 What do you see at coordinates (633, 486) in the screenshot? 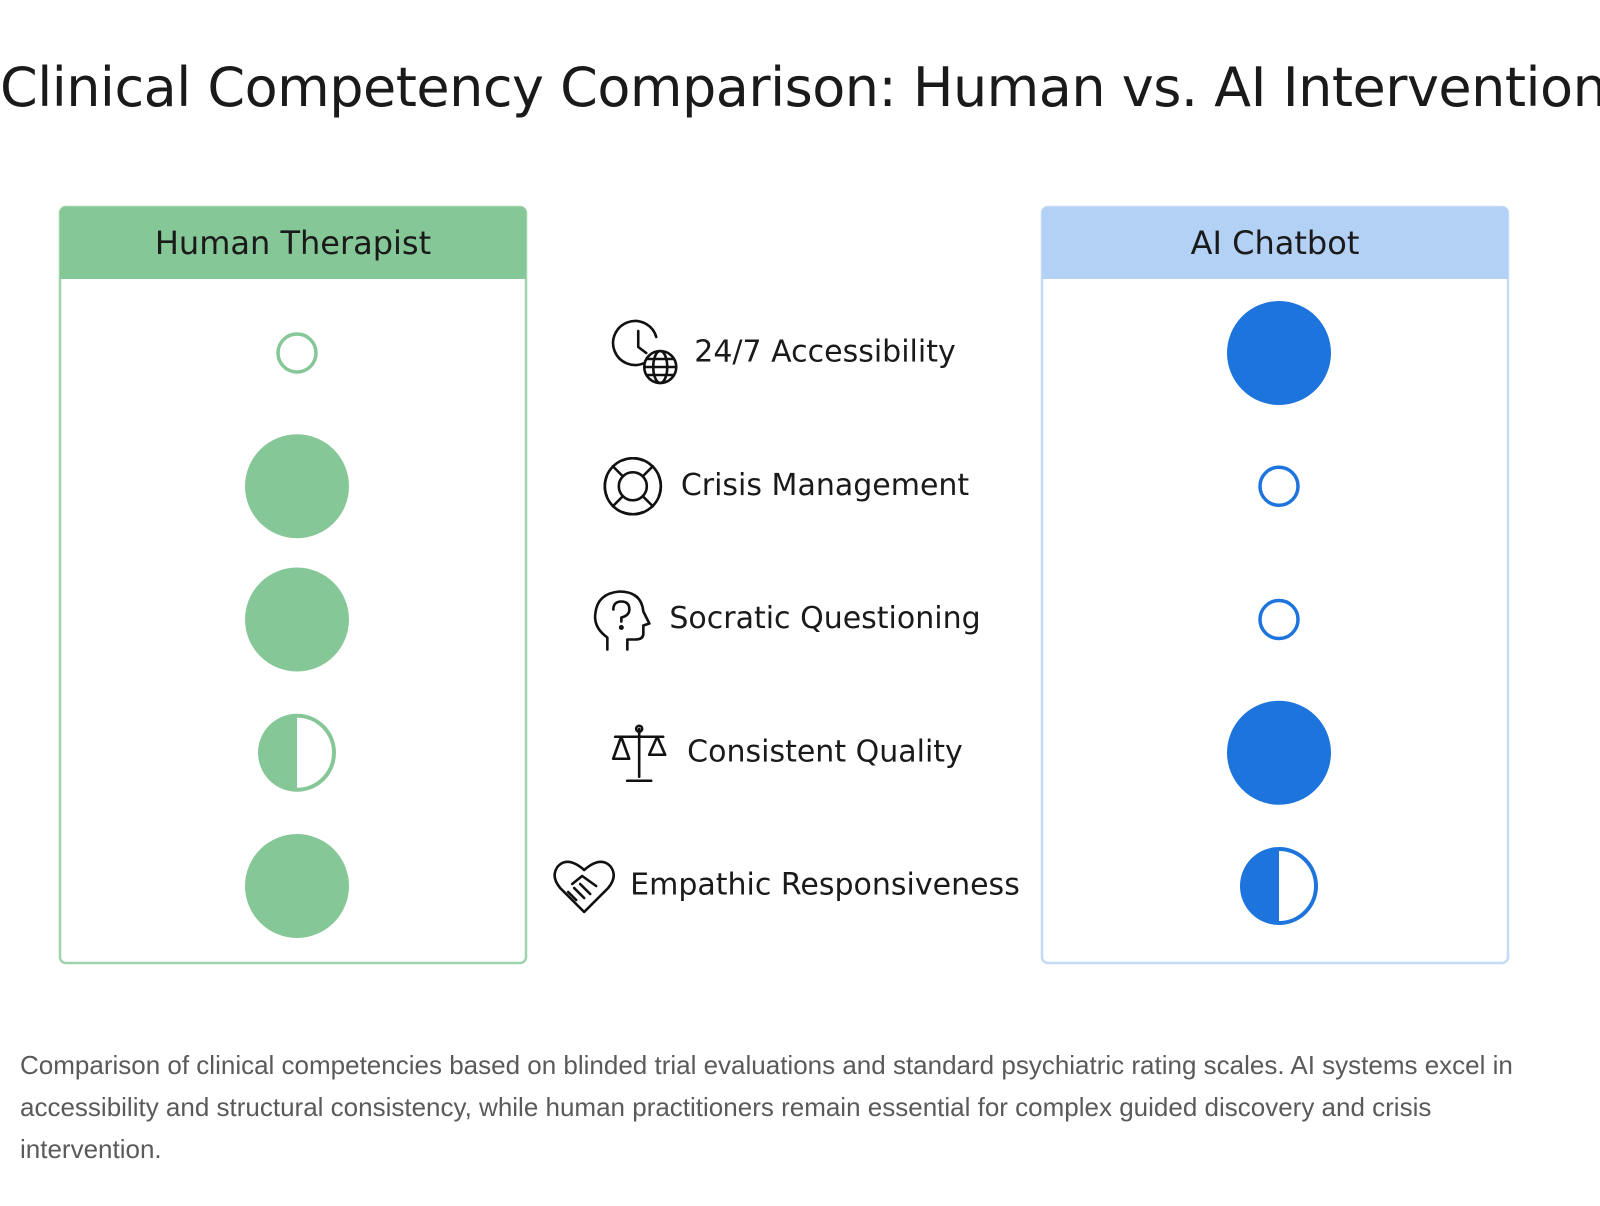
I see `lifebuoy-icon` at bounding box center [633, 486].